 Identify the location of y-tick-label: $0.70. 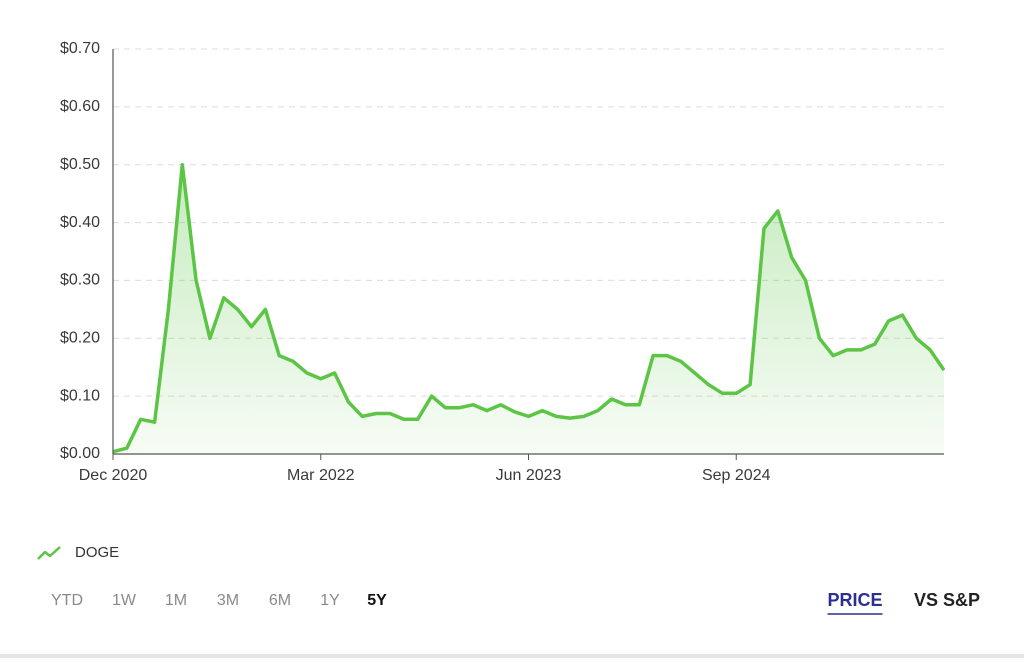
(80, 48).